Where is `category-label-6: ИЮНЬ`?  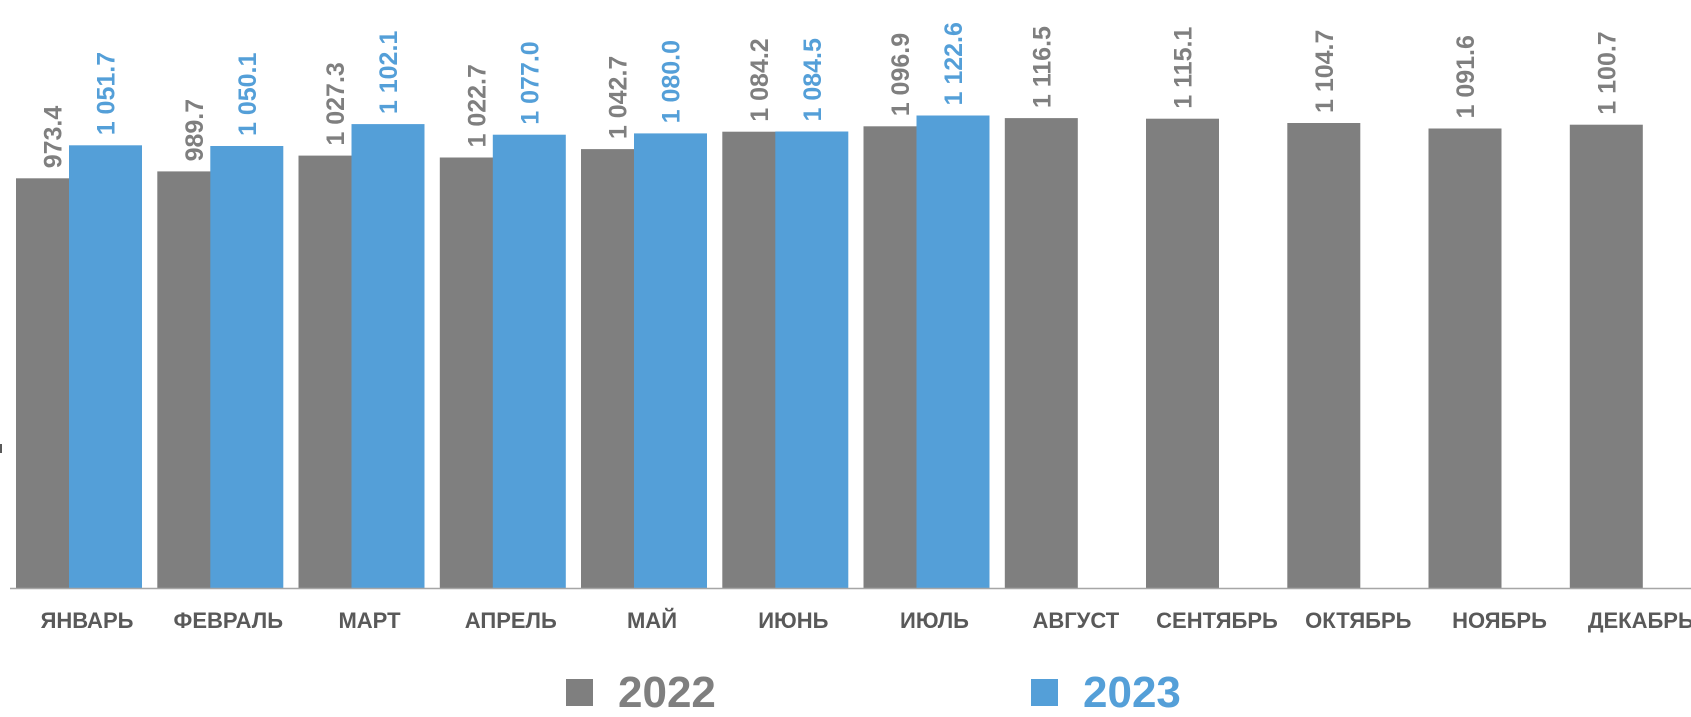 category-label-6: ИЮНЬ is located at coordinates (793, 620).